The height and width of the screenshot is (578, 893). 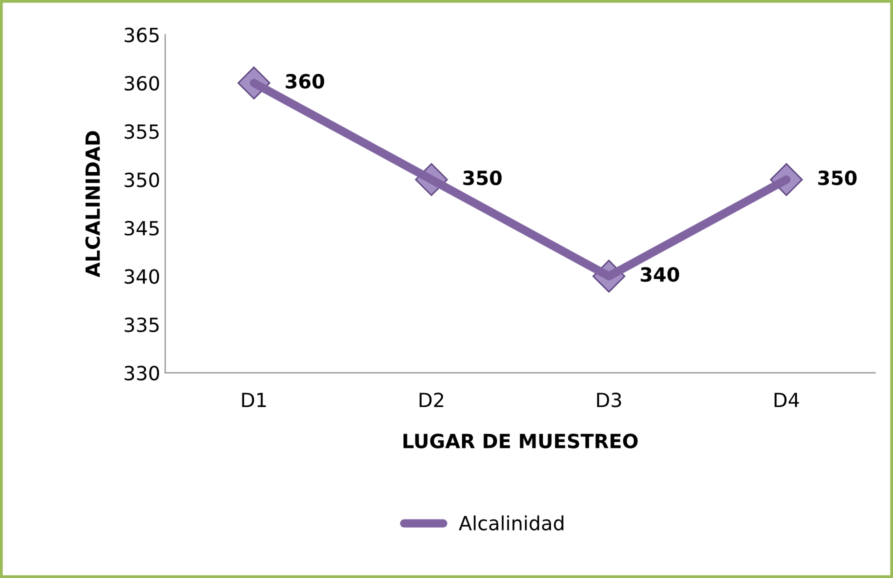 What do you see at coordinates (305, 81) in the screenshot?
I see `data-label: 360` at bounding box center [305, 81].